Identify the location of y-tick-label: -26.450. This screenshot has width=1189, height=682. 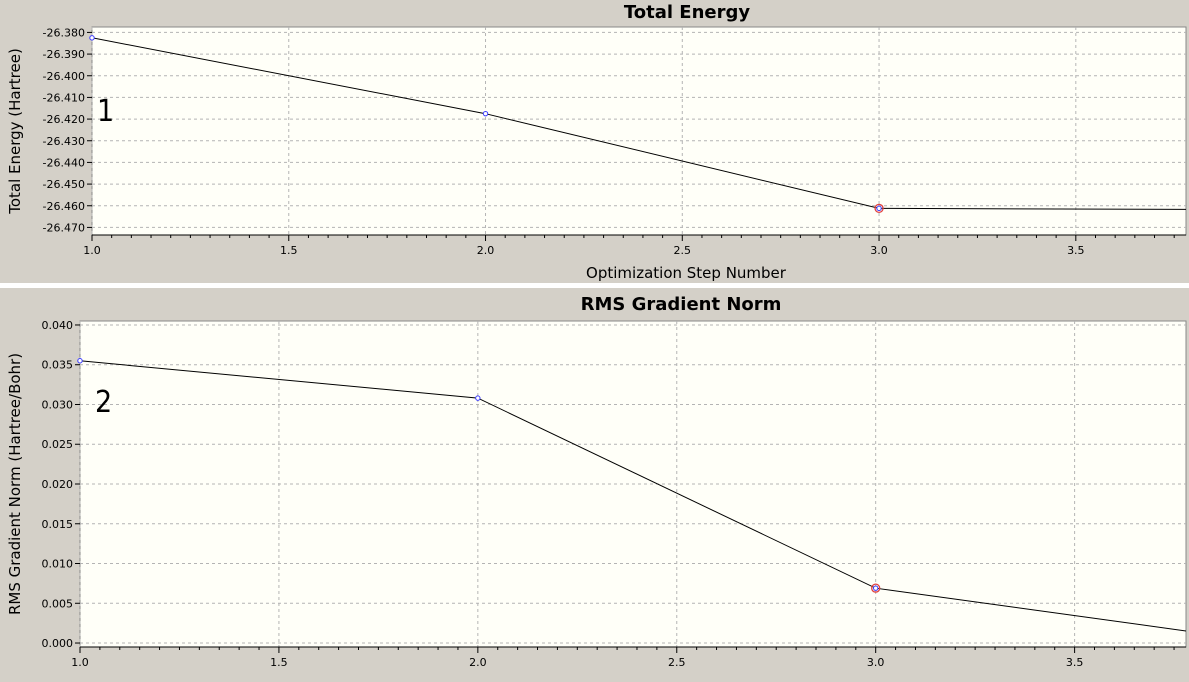
(64, 184).